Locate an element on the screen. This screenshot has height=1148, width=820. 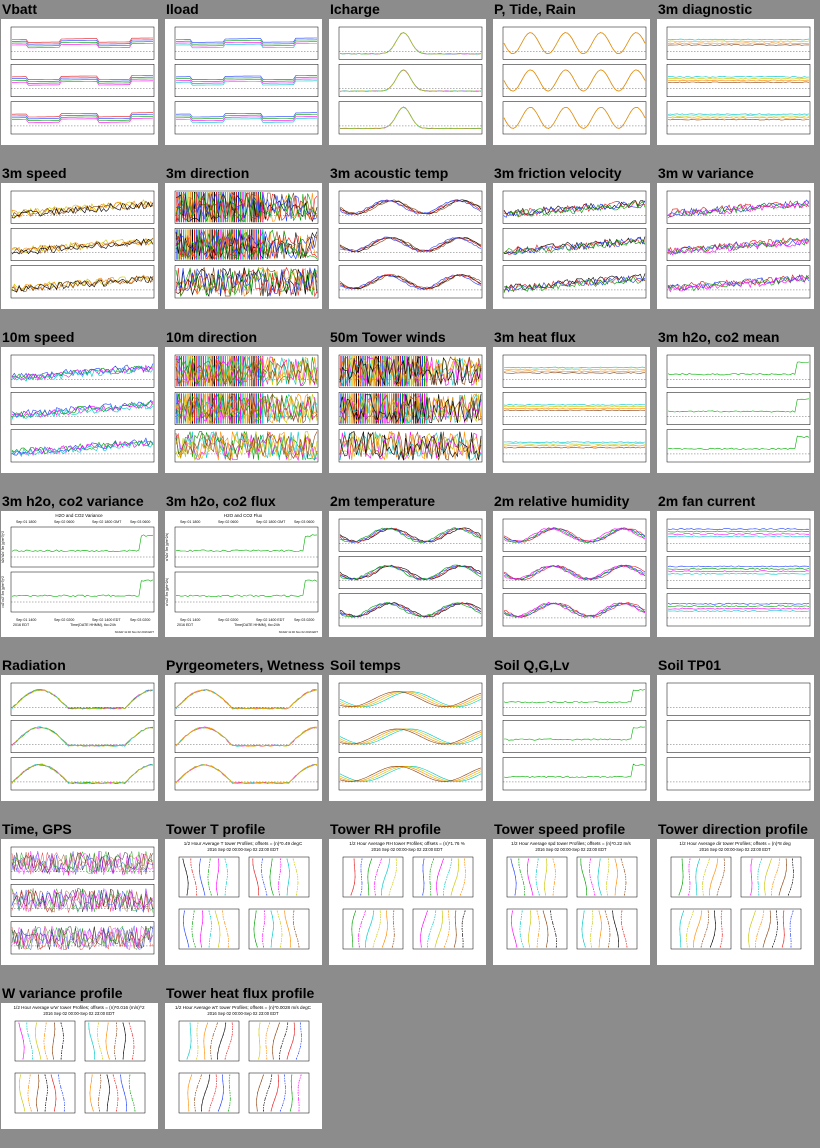
thumbnail-title: 2m fan current is located at coordinates (707, 501).